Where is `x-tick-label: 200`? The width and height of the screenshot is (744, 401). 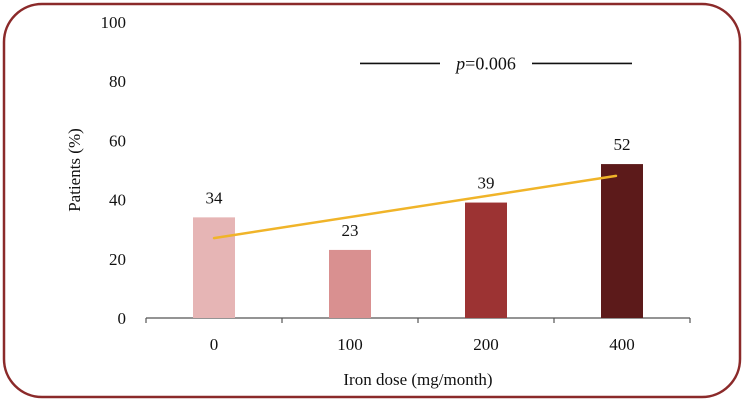 x-tick-label: 200 is located at coordinates (486, 344).